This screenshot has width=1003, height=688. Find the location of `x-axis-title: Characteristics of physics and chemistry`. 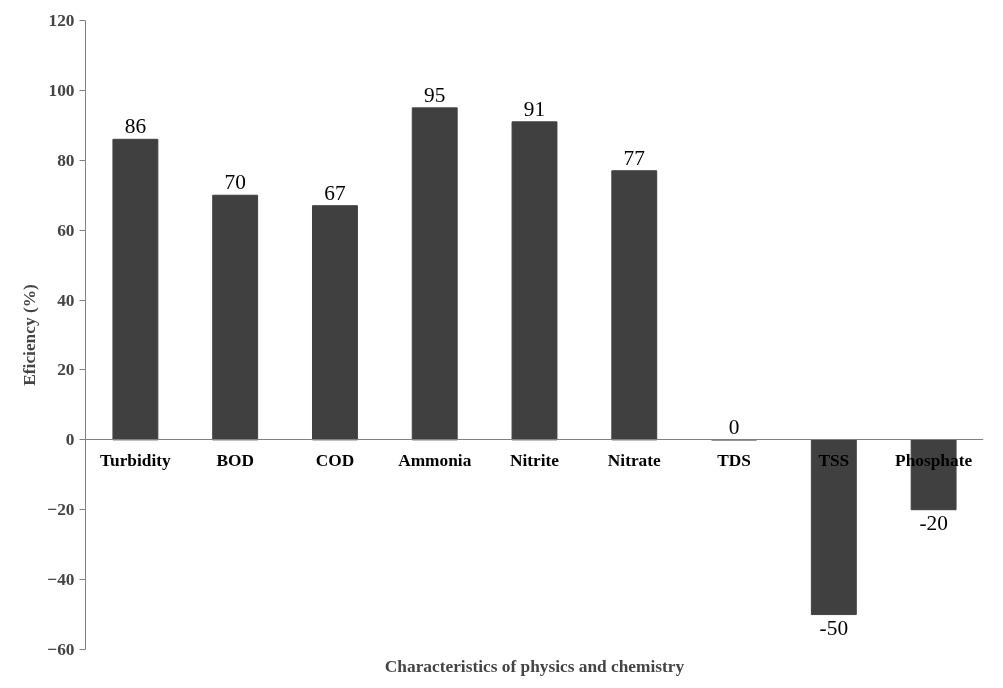

x-axis-title: Characteristics of physics and chemistry is located at coordinates (534, 666).